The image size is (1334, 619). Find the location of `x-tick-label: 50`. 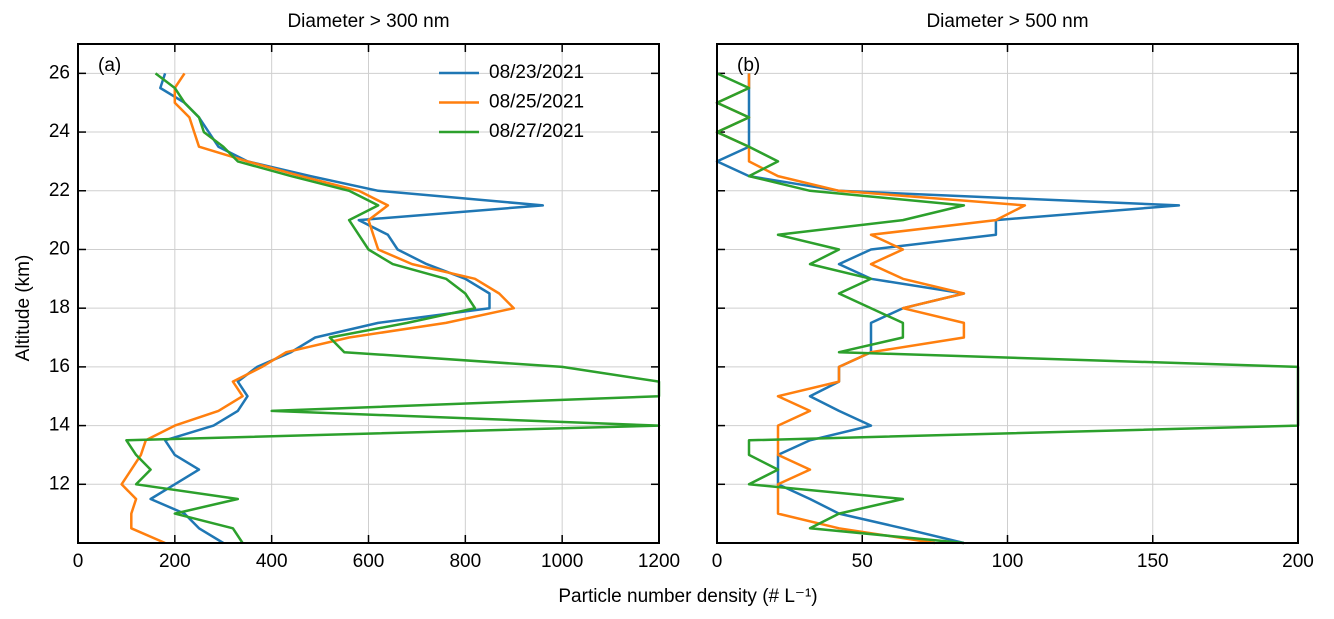

x-tick-label: 50 is located at coordinates (862, 561).